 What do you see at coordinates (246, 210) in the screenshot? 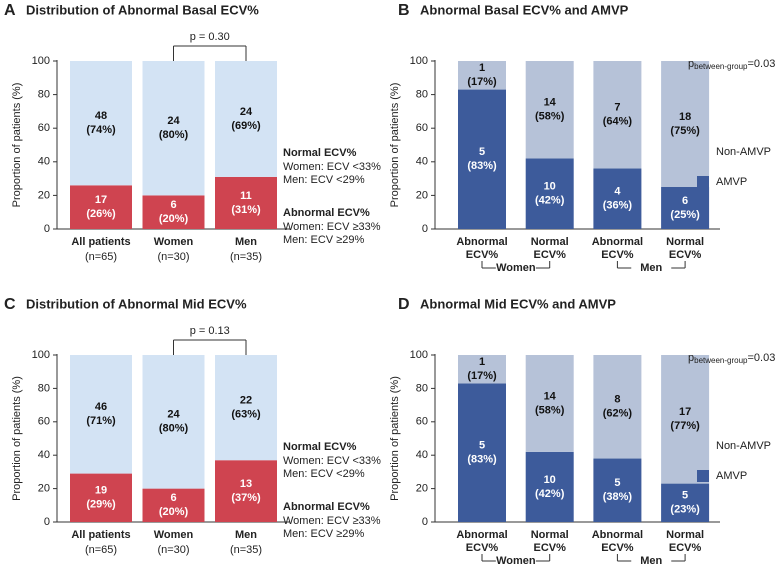
I see `value-label: (31%)` at bounding box center [246, 210].